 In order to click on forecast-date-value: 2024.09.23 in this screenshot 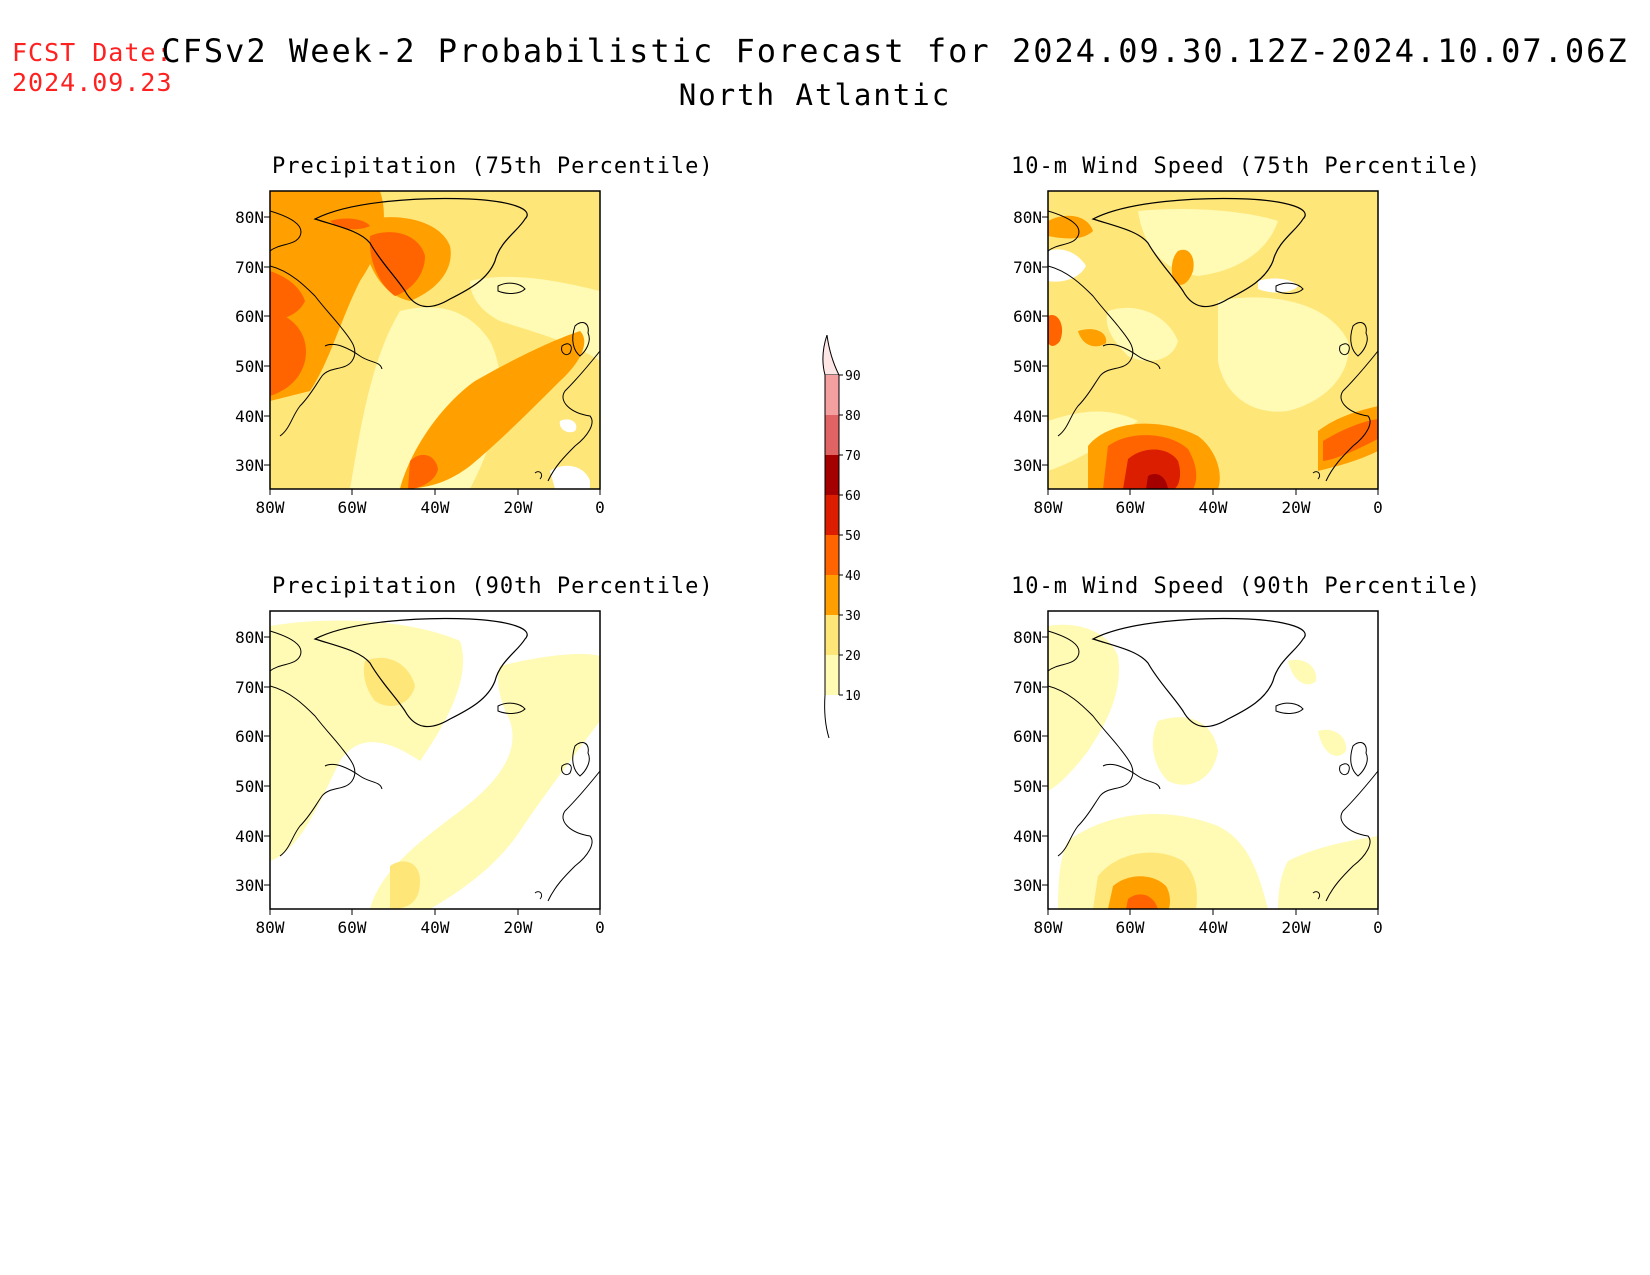, I will do `click(92, 82)`.